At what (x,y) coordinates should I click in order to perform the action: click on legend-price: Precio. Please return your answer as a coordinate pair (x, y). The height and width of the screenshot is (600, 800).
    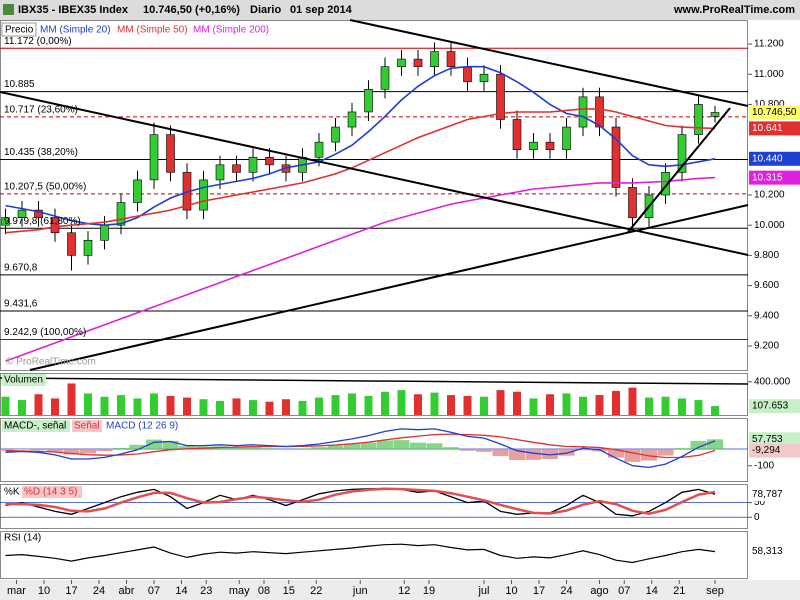
    Looking at the image, I should click on (19, 30).